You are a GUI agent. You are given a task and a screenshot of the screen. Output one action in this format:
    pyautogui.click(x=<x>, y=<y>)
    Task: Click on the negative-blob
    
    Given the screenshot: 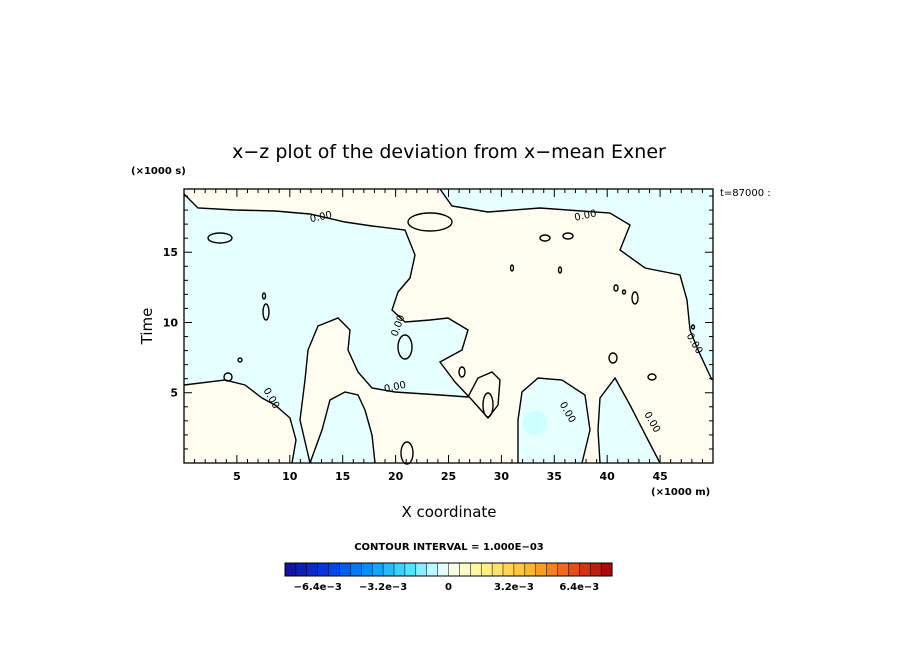 What is the action you would take?
    pyautogui.click(x=535, y=423)
    